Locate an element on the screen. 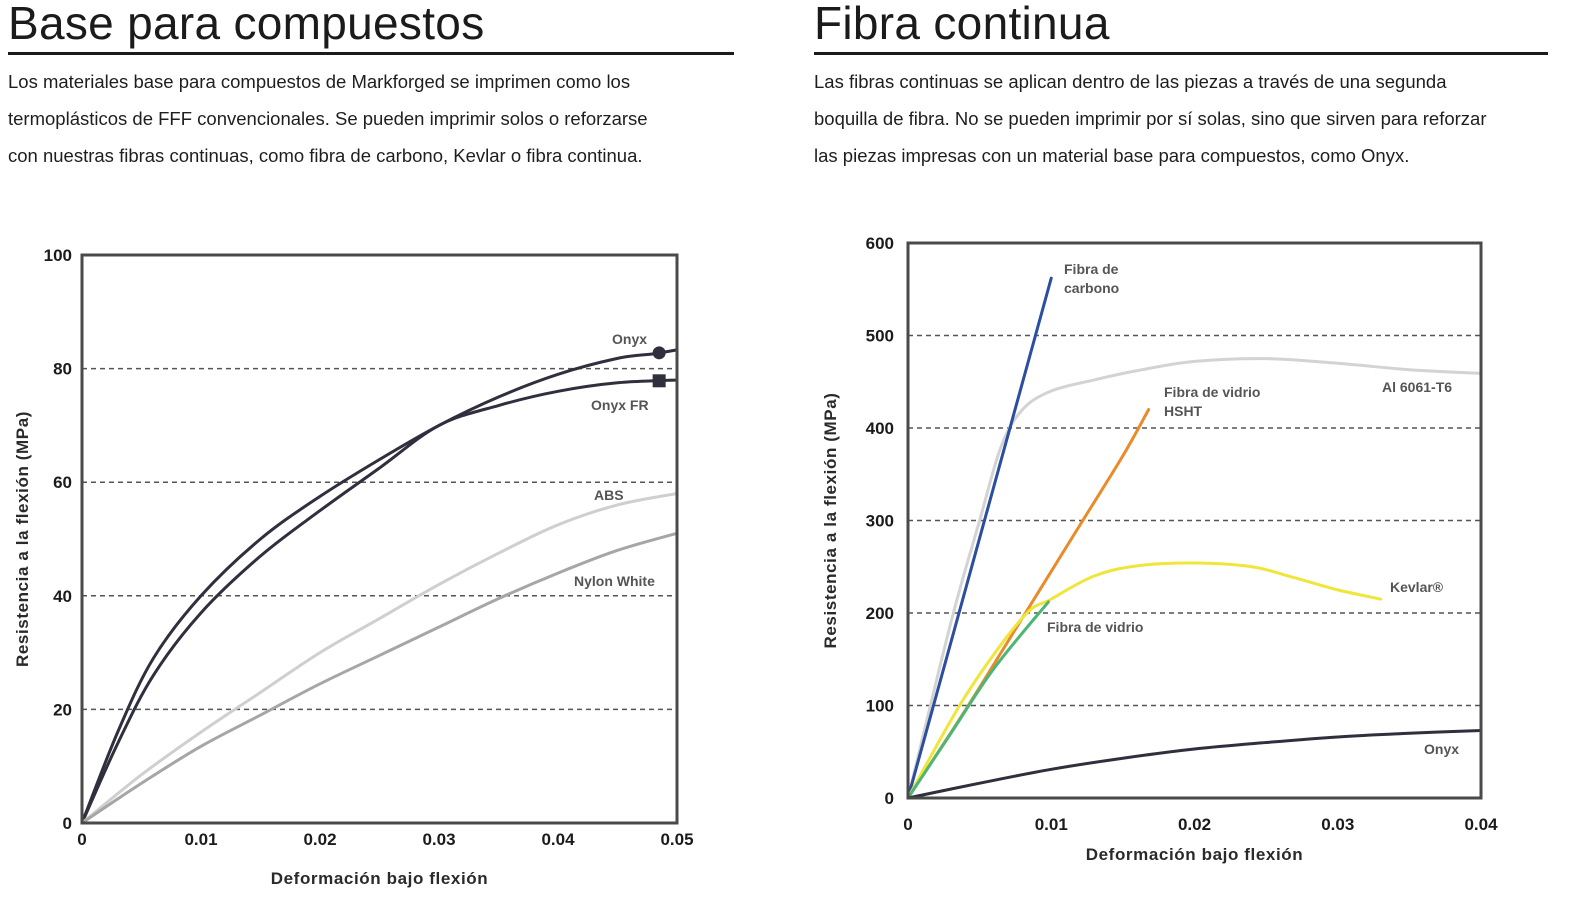 Image resolution: width=1575 pixels, height=903 pixels. series-line-kevlar is located at coordinates (1144, 680).